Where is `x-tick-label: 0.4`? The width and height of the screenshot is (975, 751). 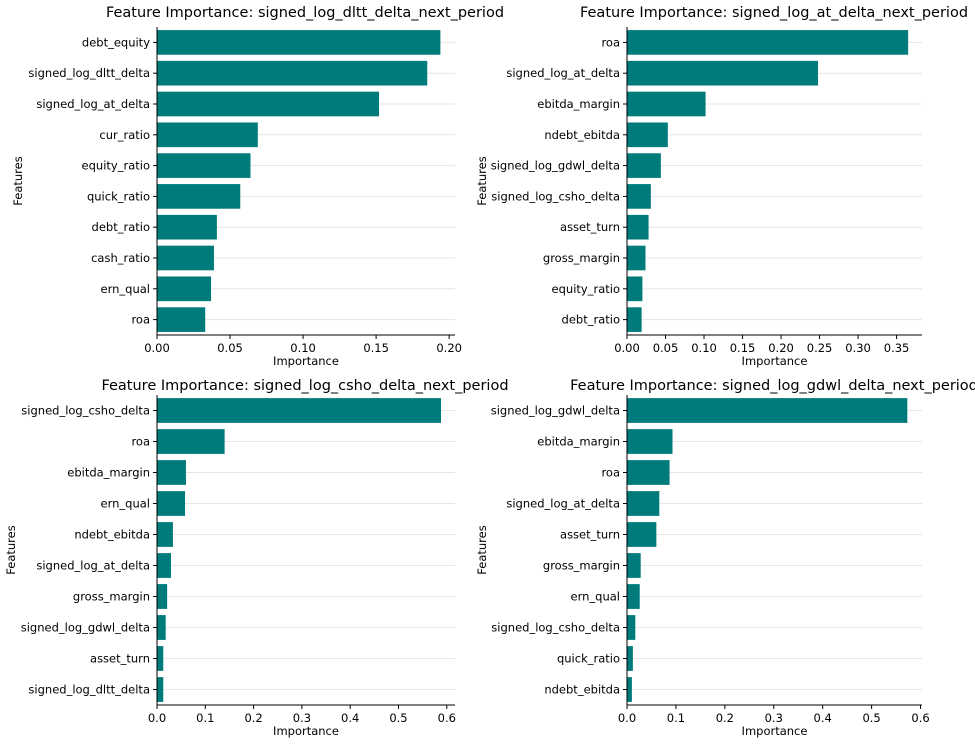 x-tick-label: 0.4 is located at coordinates (350, 718).